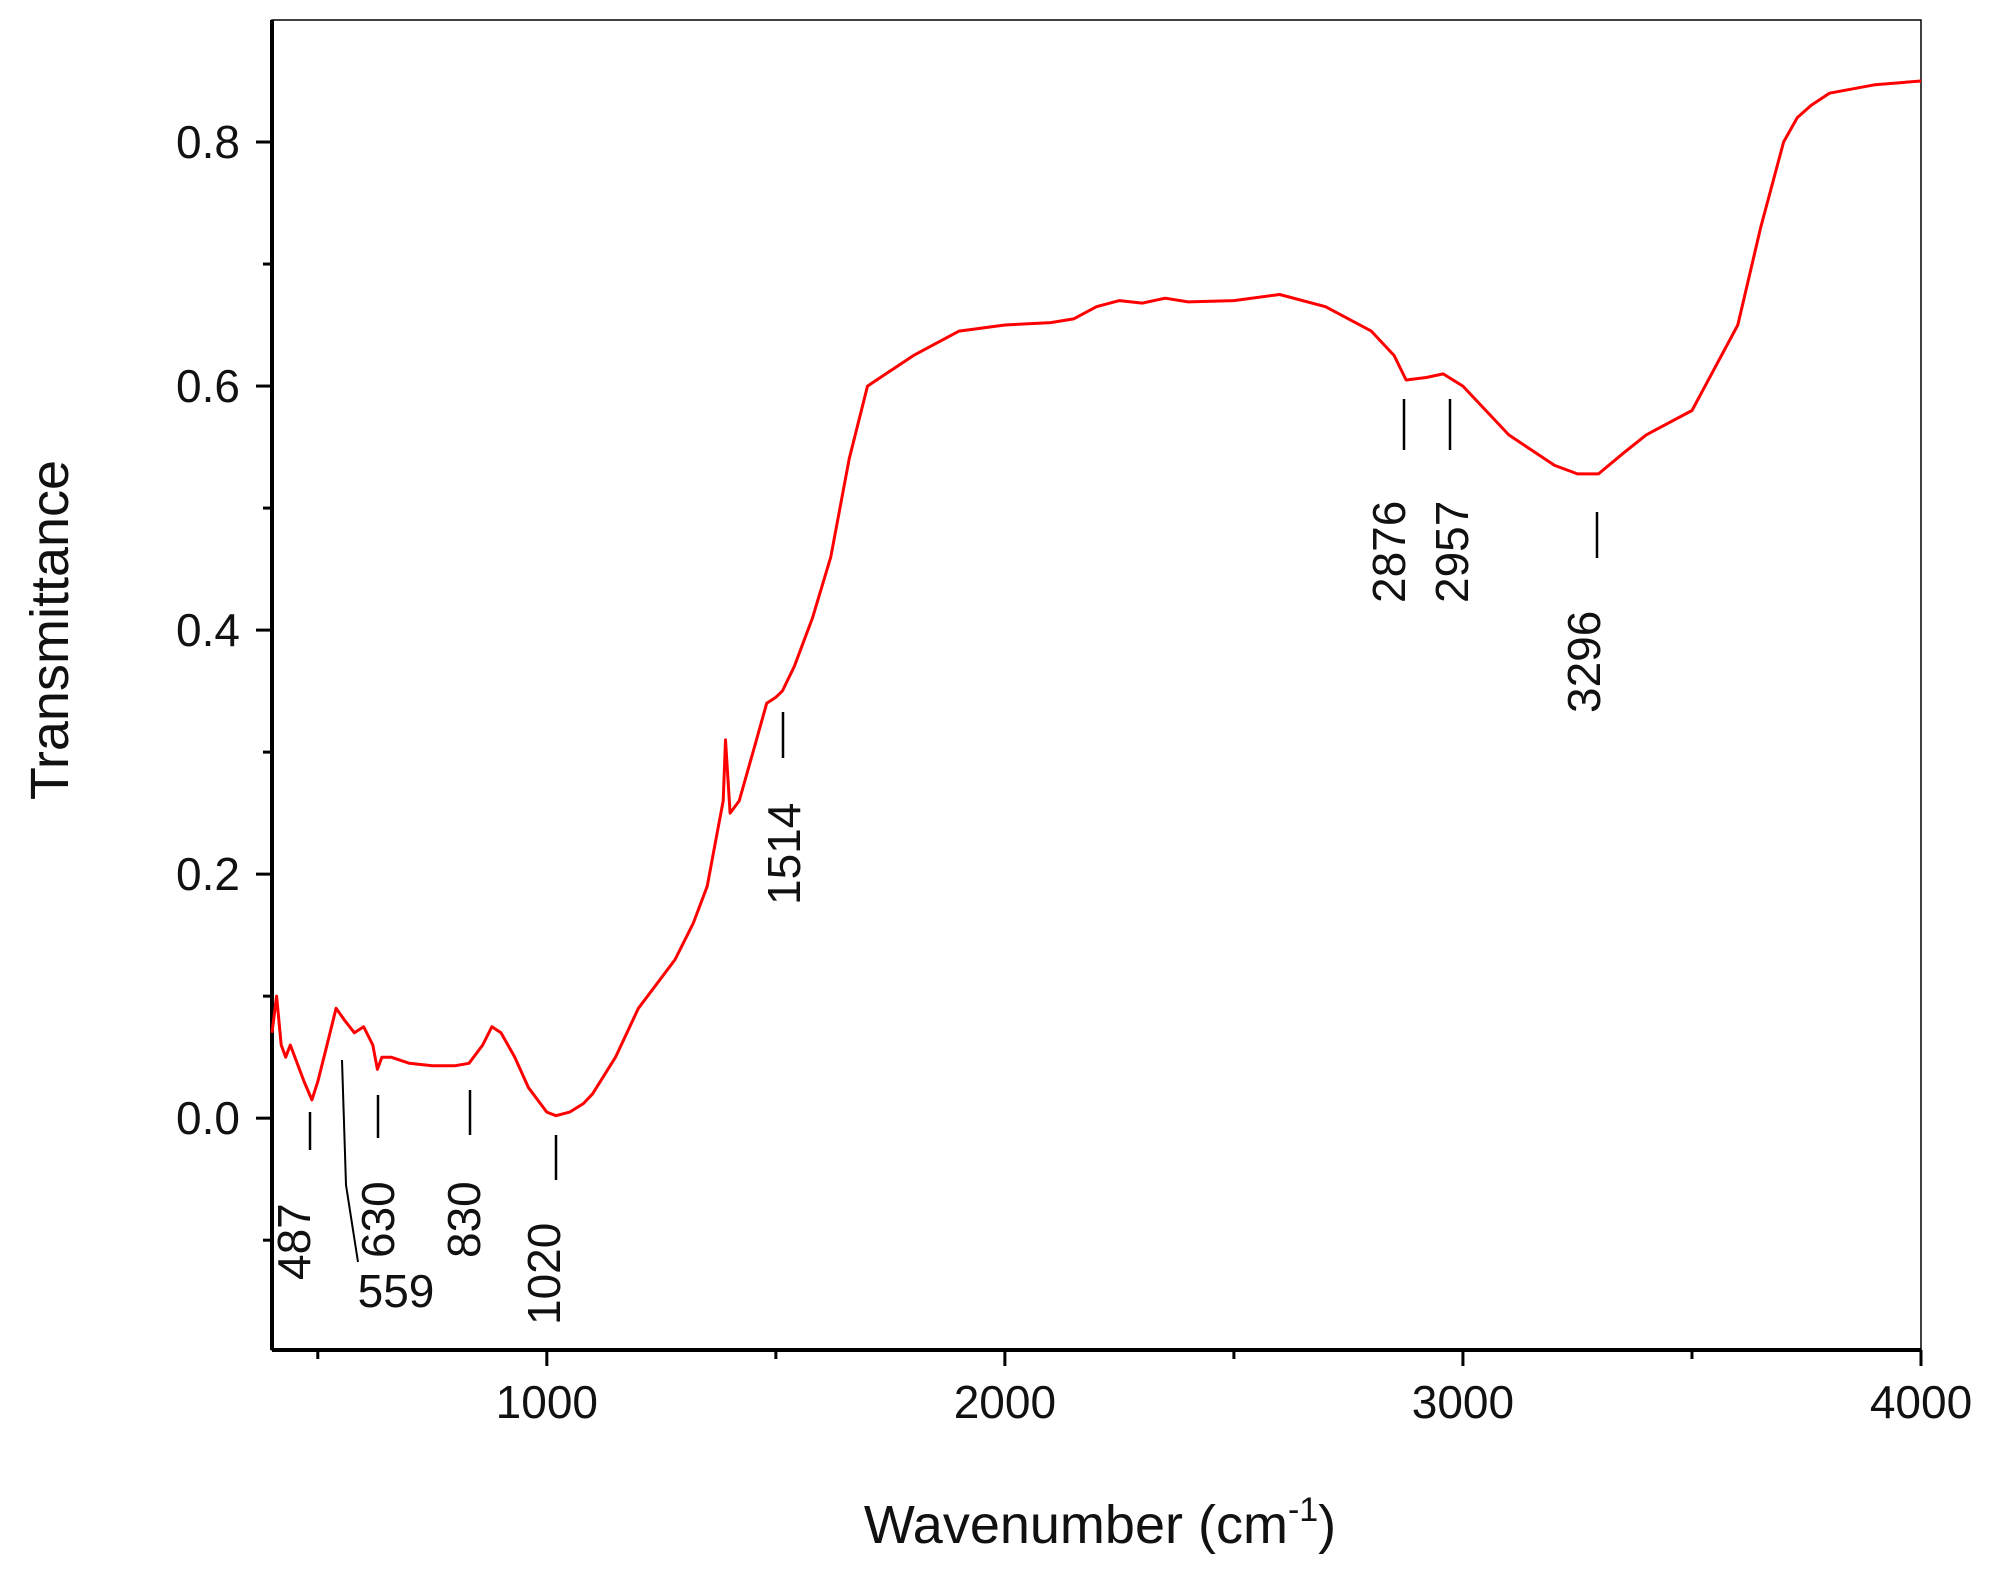 The width and height of the screenshot is (1997, 1576). Describe the element at coordinates (544, 1274) in the screenshot. I see `peak-label-1020: 1020` at that location.